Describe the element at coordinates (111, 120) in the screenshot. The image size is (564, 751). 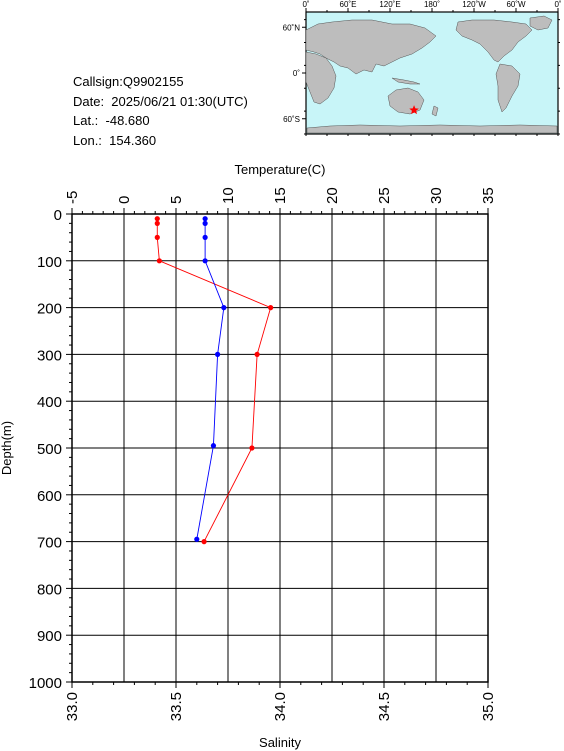
I see `latitude-text: Lat.: -48.680` at that location.